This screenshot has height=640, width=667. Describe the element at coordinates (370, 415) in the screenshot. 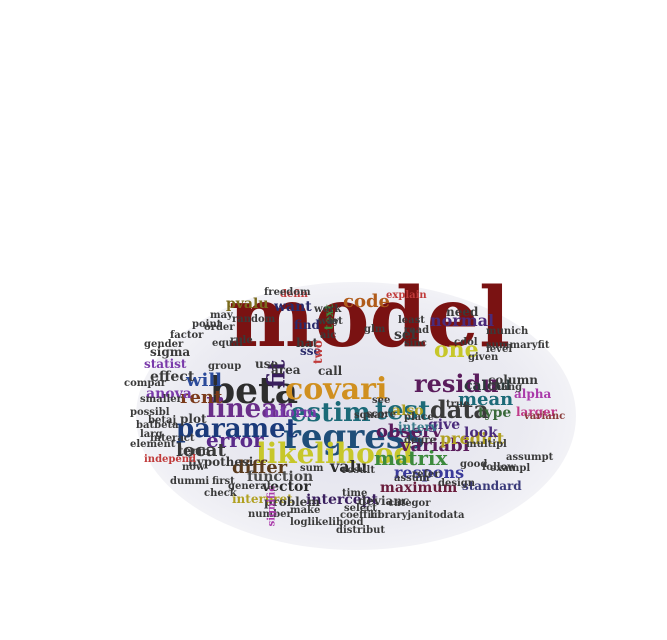

I see `word-squar: squar` at that location.